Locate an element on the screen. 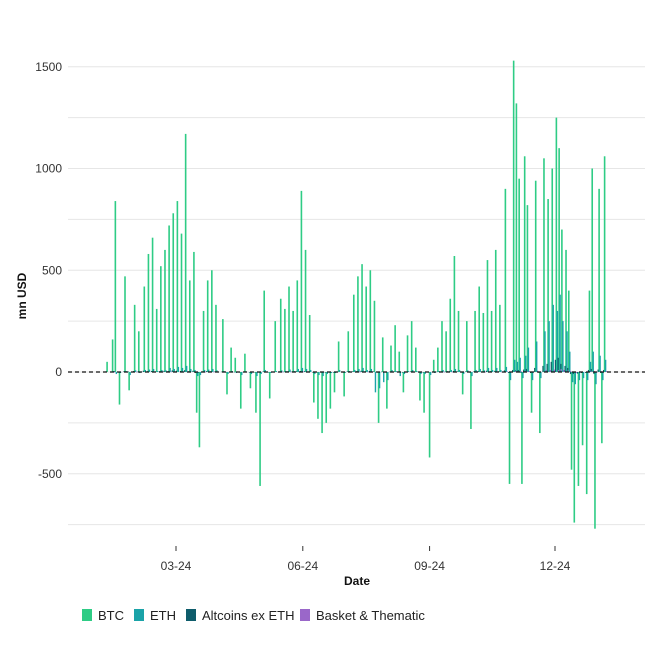 This screenshot has height=661, width=661. x-tick-label: 09-24 is located at coordinates (429, 566).